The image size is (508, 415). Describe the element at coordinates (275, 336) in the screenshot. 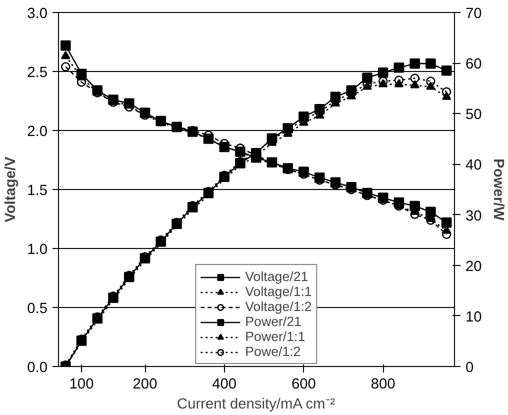

I see `legend-label: Power/1:1` at that location.